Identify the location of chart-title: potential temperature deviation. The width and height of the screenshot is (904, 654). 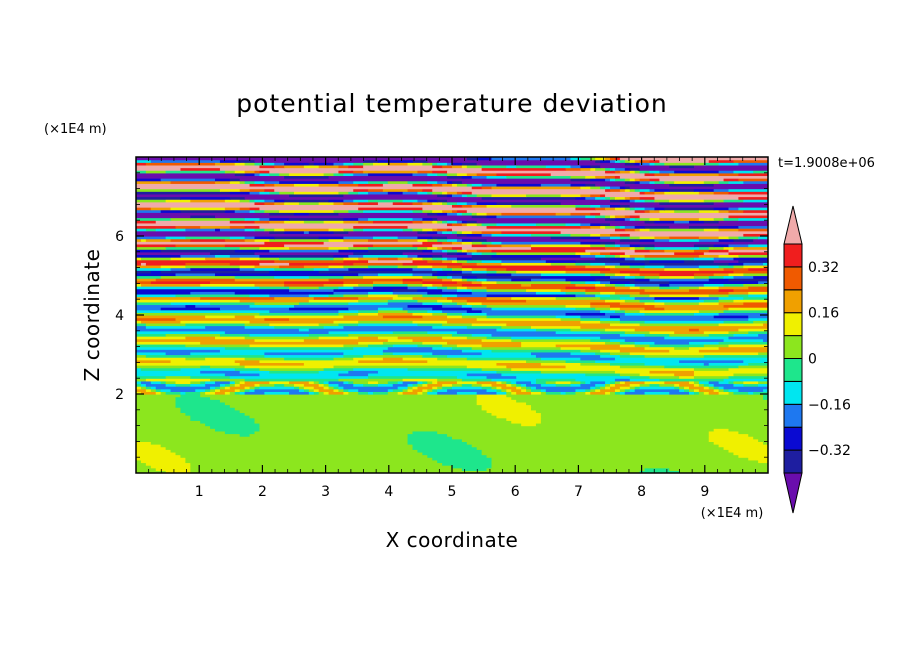
(451, 103).